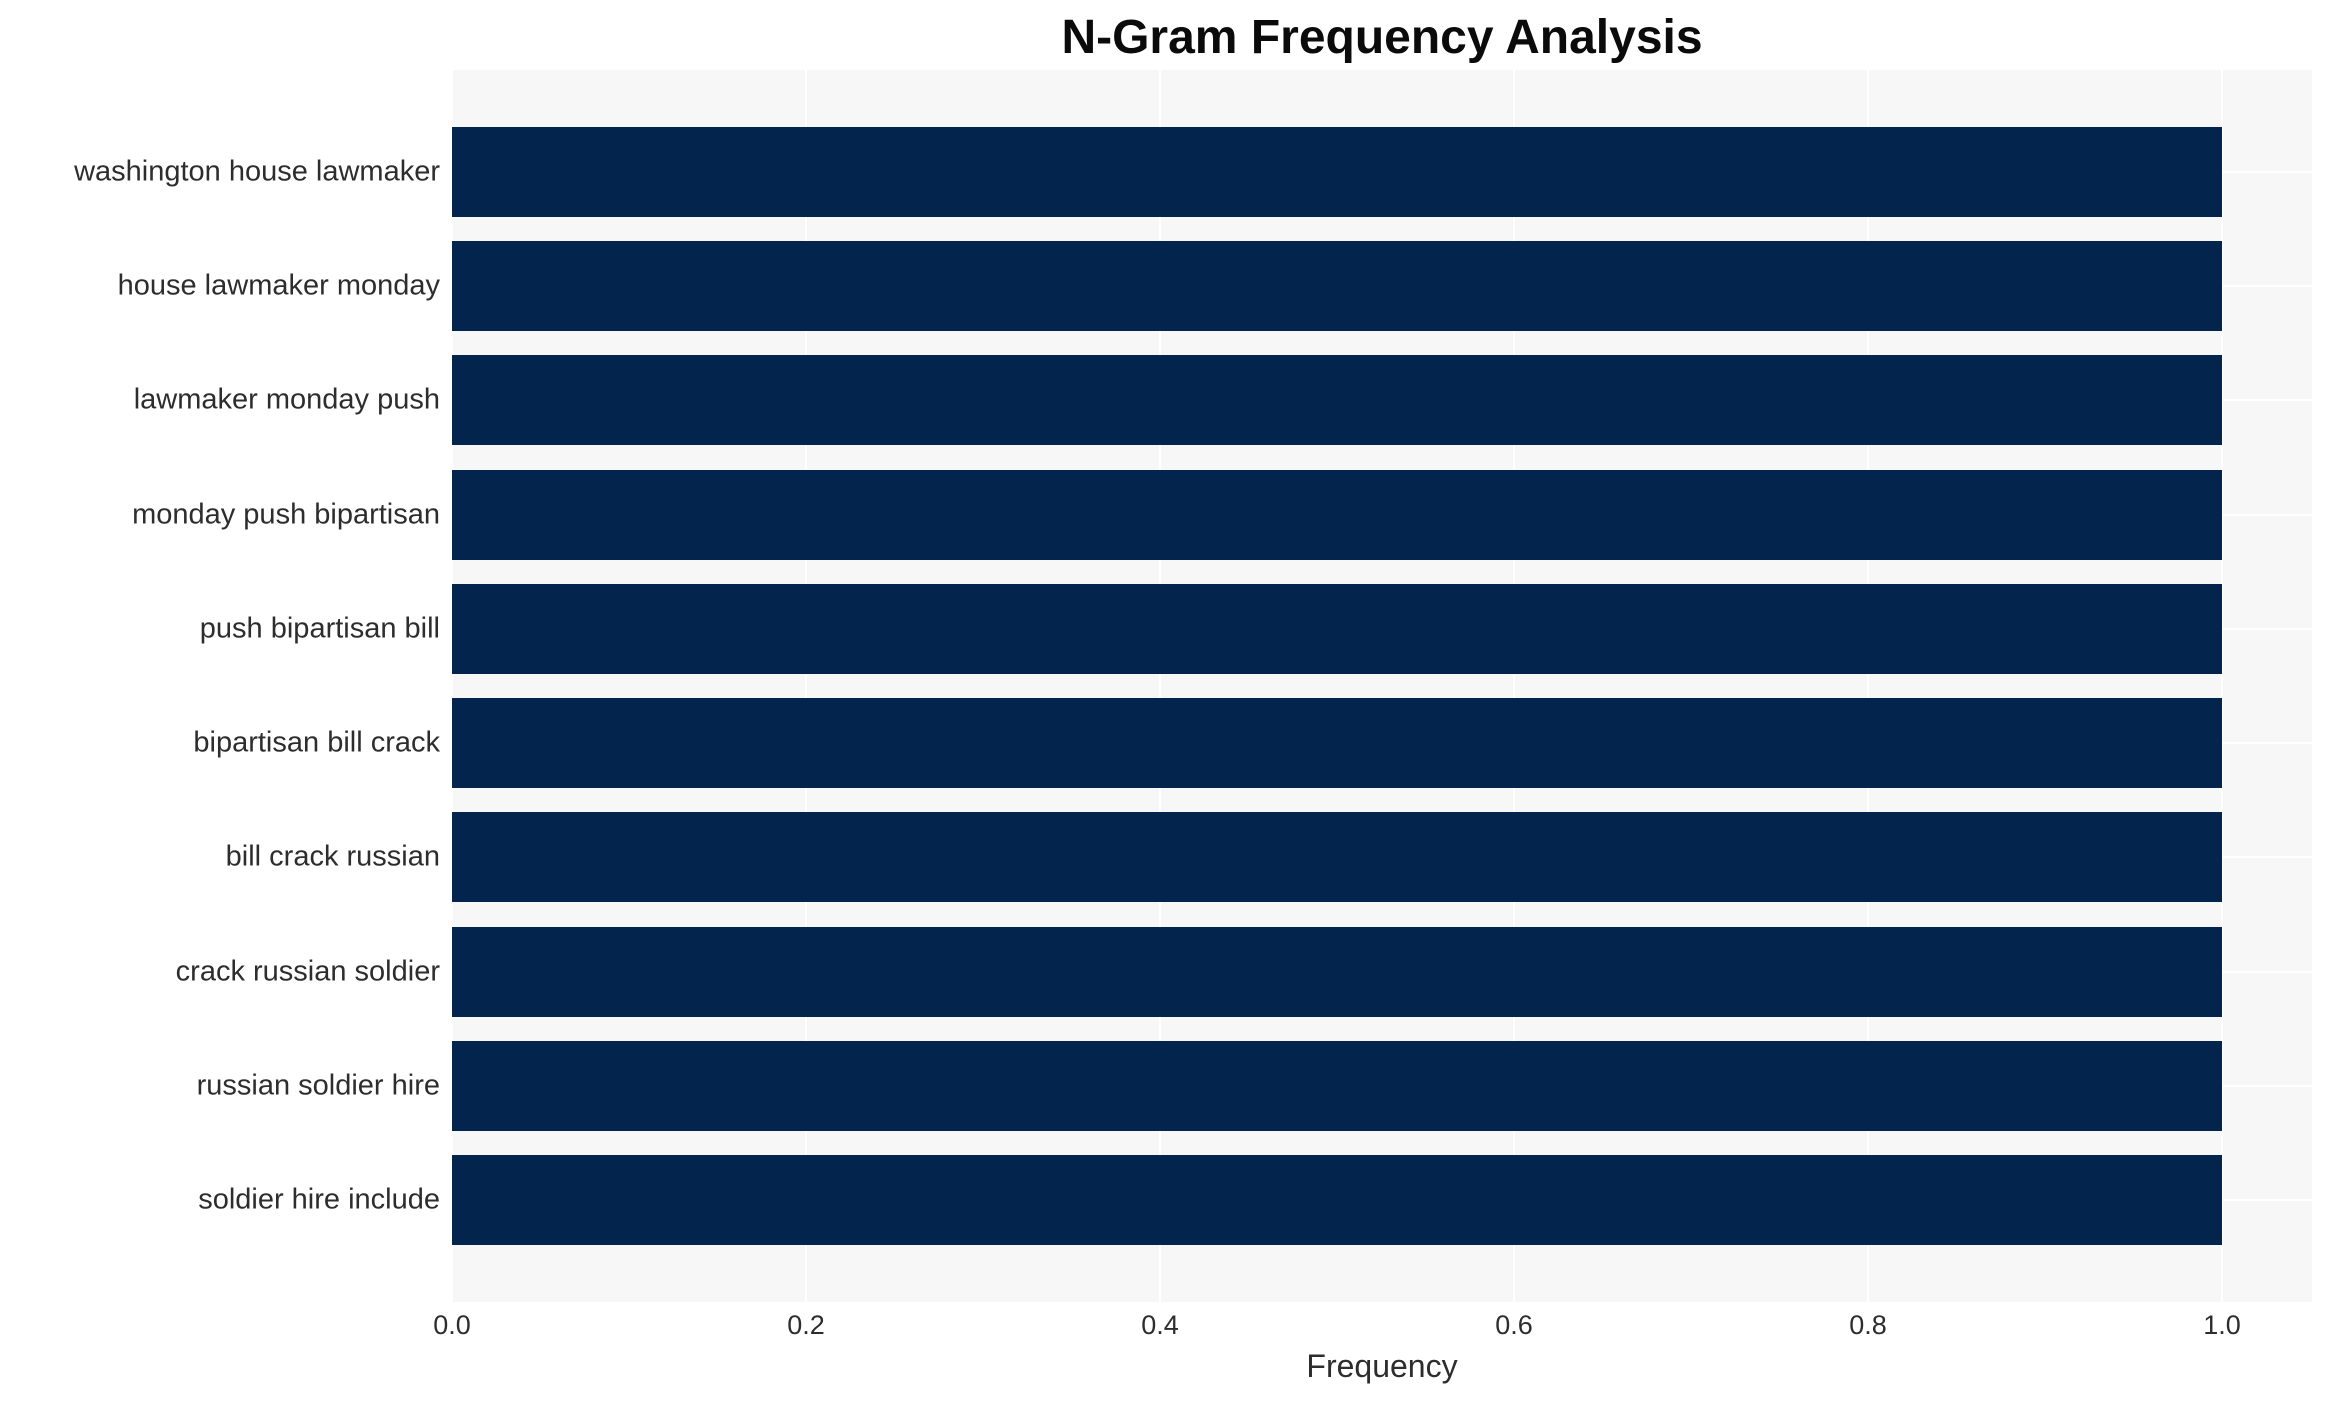 Image resolution: width=2330 pixels, height=1402 pixels. Describe the element at coordinates (806, 686) in the screenshot. I see `gridline-x-0.2` at that location.